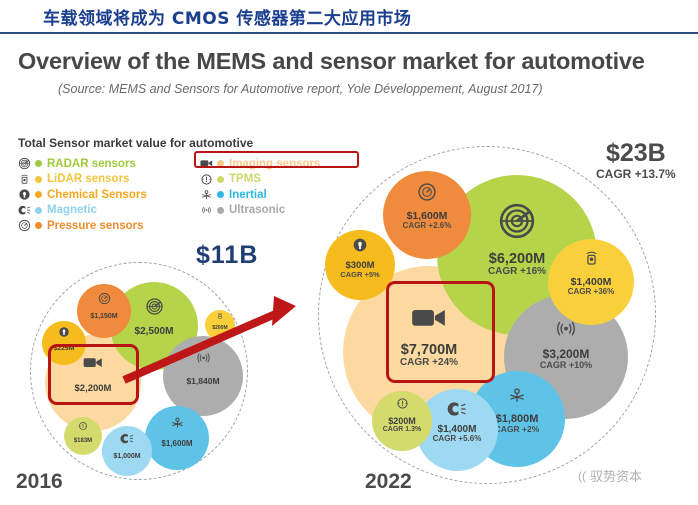 This screenshot has width=698, height=505. What do you see at coordinates (91, 163) in the screenshot?
I see `legend-item-label: RADAR sensors` at bounding box center [91, 163].